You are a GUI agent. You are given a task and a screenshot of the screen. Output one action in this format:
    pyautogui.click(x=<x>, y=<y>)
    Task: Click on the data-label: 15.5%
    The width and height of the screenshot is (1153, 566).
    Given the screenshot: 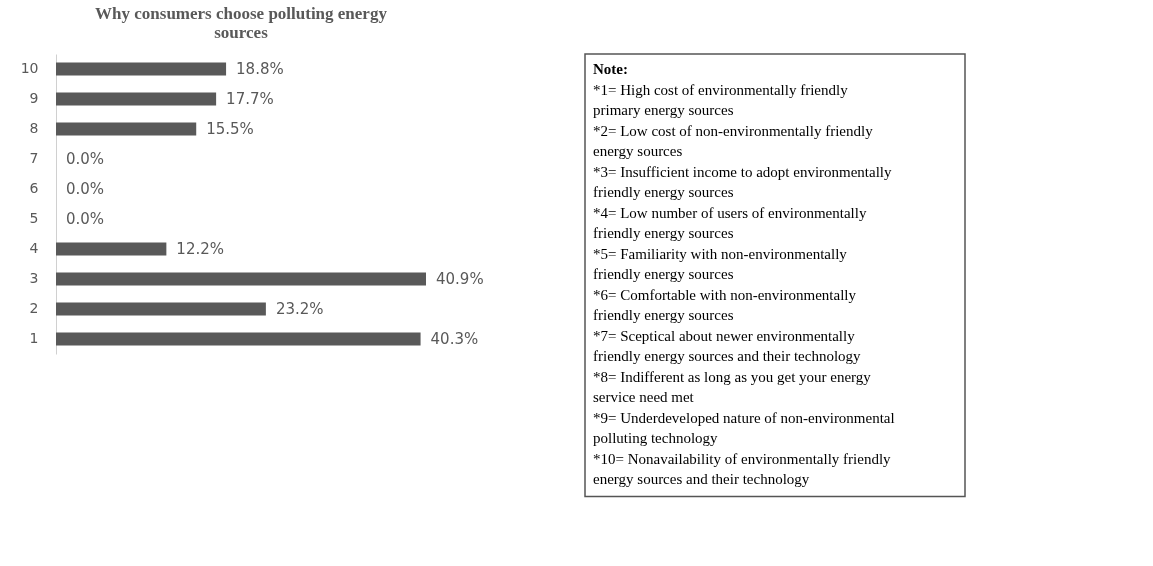 What is the action you would take?
    pyautogui.click(x=230, y=129)
    